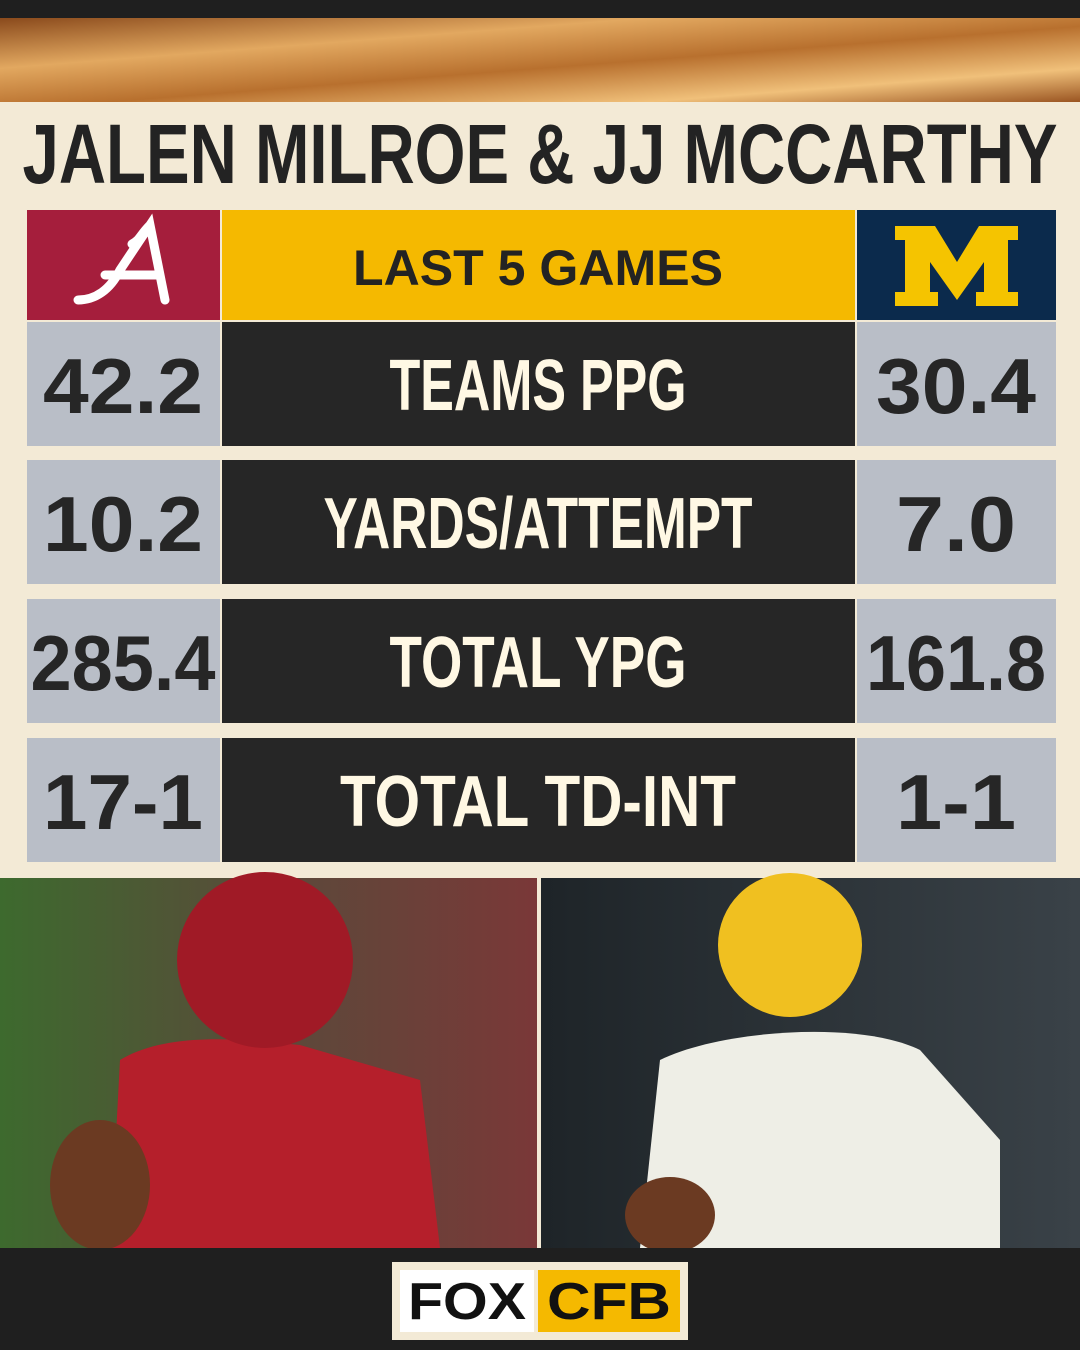  I want to click on football-left, so click(100, 1185).